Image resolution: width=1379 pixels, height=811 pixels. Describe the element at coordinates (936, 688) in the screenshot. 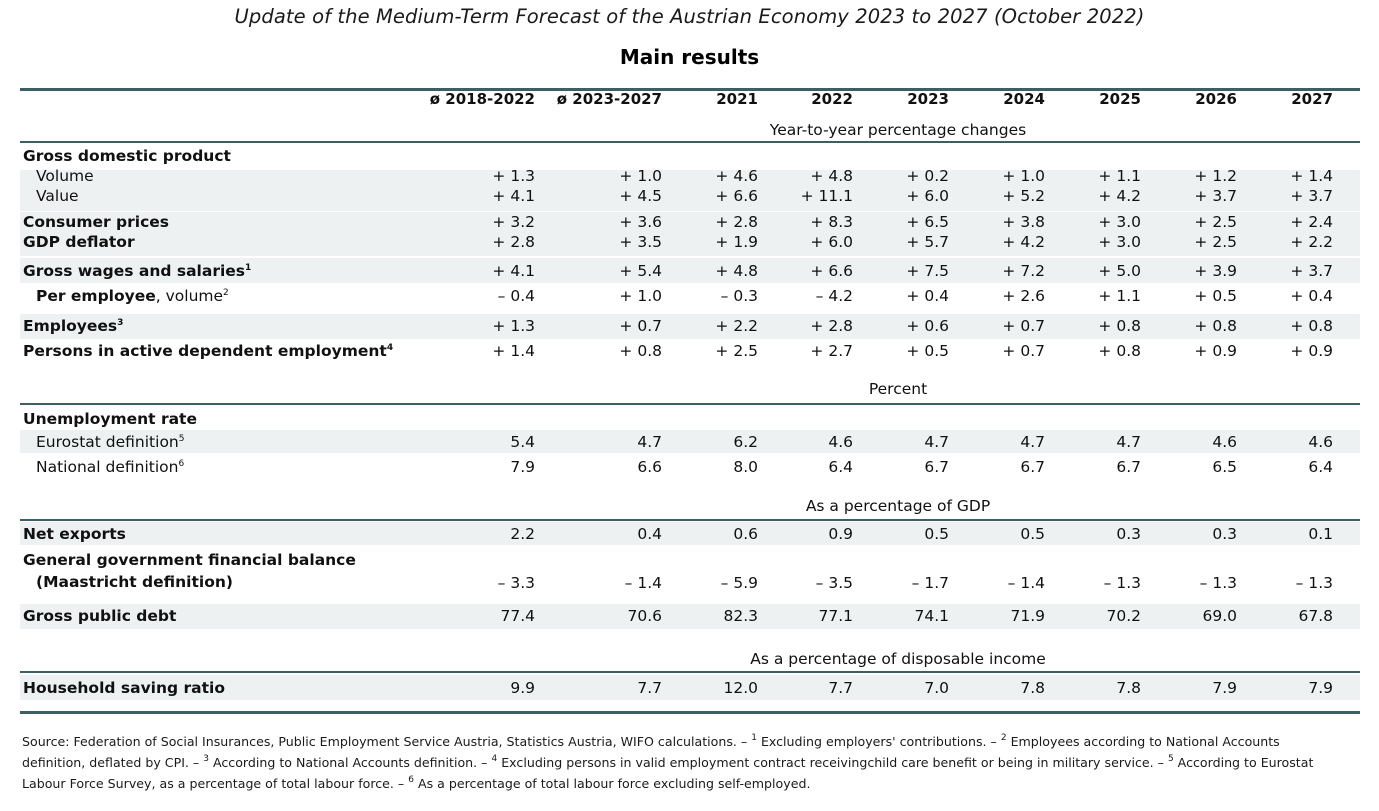

I see `table-cell: 7.0` at that location.